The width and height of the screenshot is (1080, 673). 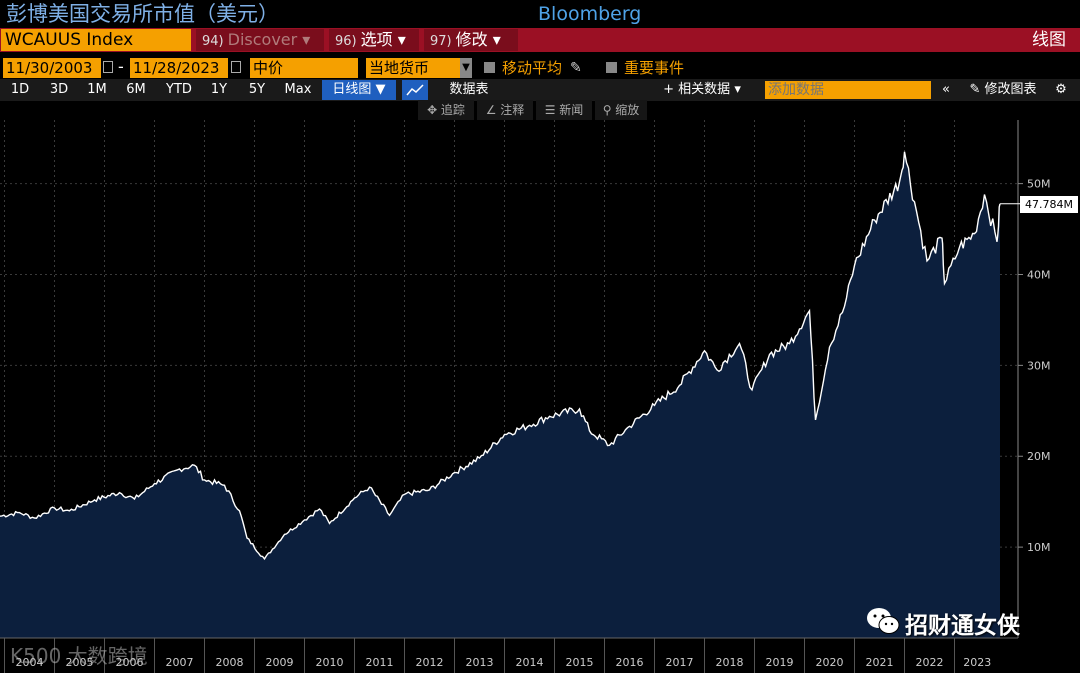 I want to click on price-type-field: 中价, so click(x=304, y=68).